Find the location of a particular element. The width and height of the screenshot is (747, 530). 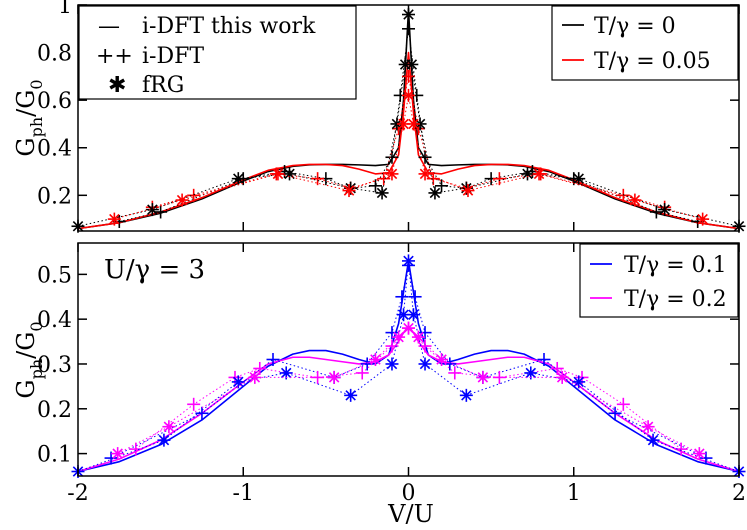

top-y-axis-label: Gph/G0 is located at coordinates (29, 117).